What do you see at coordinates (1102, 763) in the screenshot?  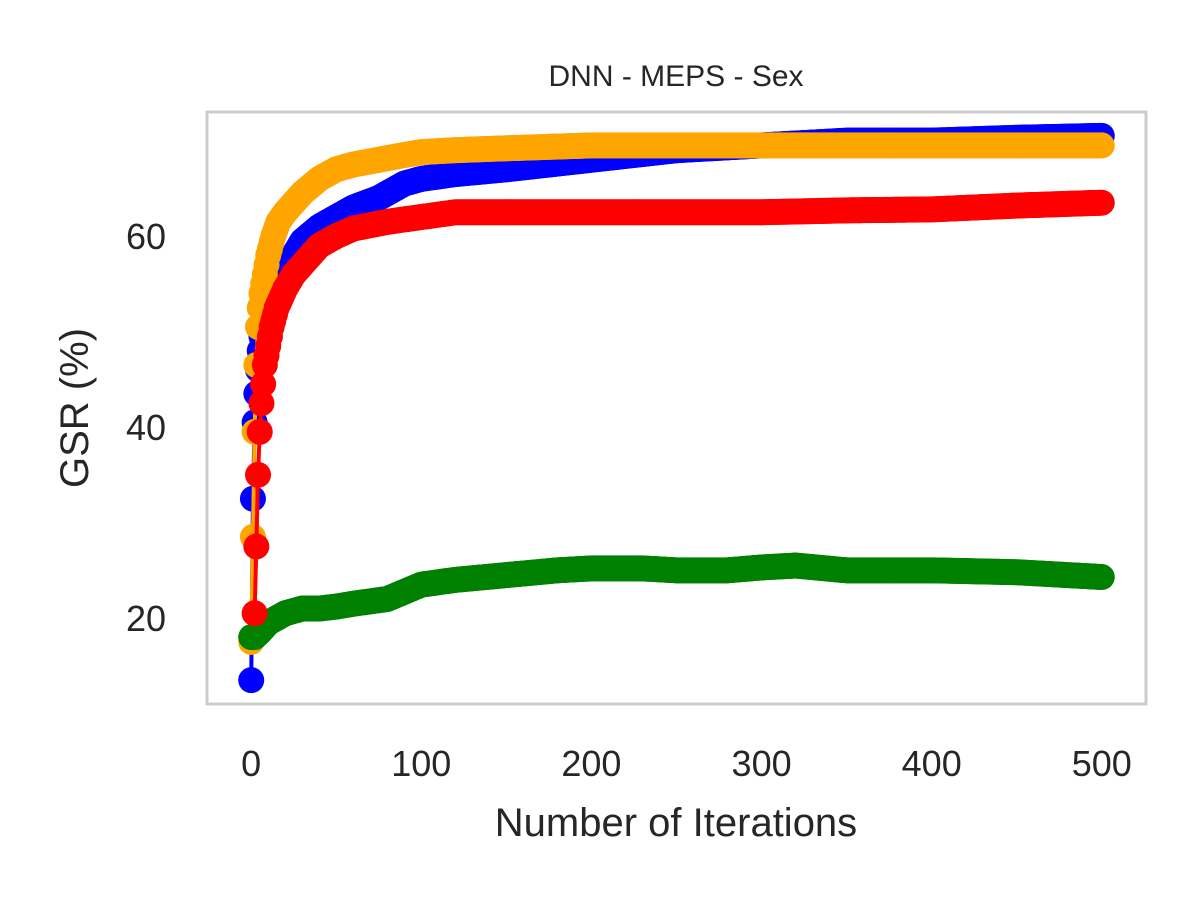 I see `x-tick-label: 500` at bounding box center [1102, 763].